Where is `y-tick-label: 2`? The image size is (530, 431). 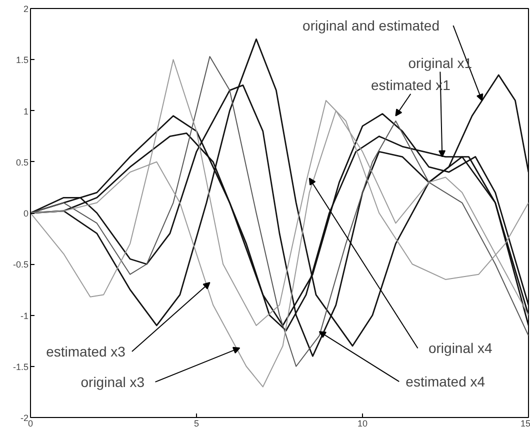 y-tick-label: 2 is located at coordinates (26, 9).